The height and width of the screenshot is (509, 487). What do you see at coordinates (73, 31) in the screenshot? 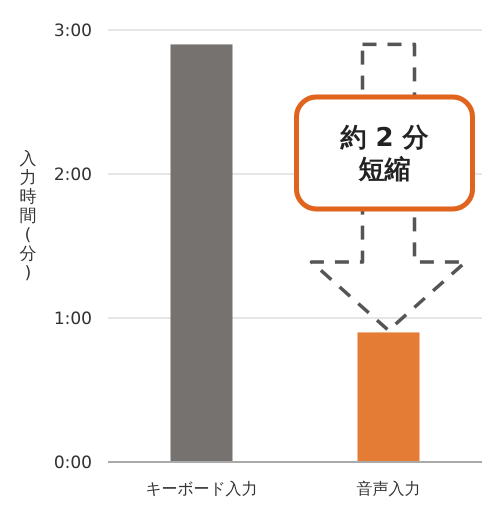
I see `y-tick-label: 3:00` at bounding box center [73, 31].